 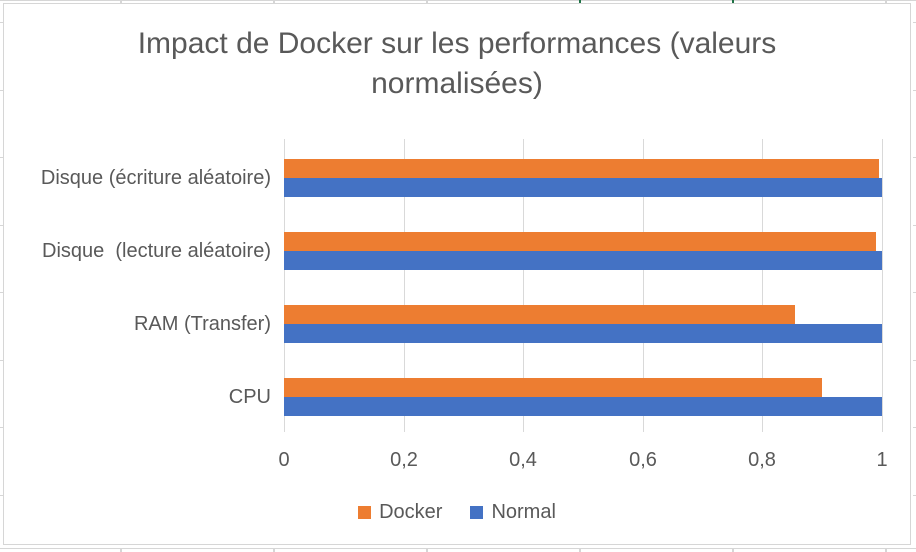 What do you see at coordinates (404, 285) in the screenshot?
I see `gridline-x-0.2` at bounding box center [404, 285].